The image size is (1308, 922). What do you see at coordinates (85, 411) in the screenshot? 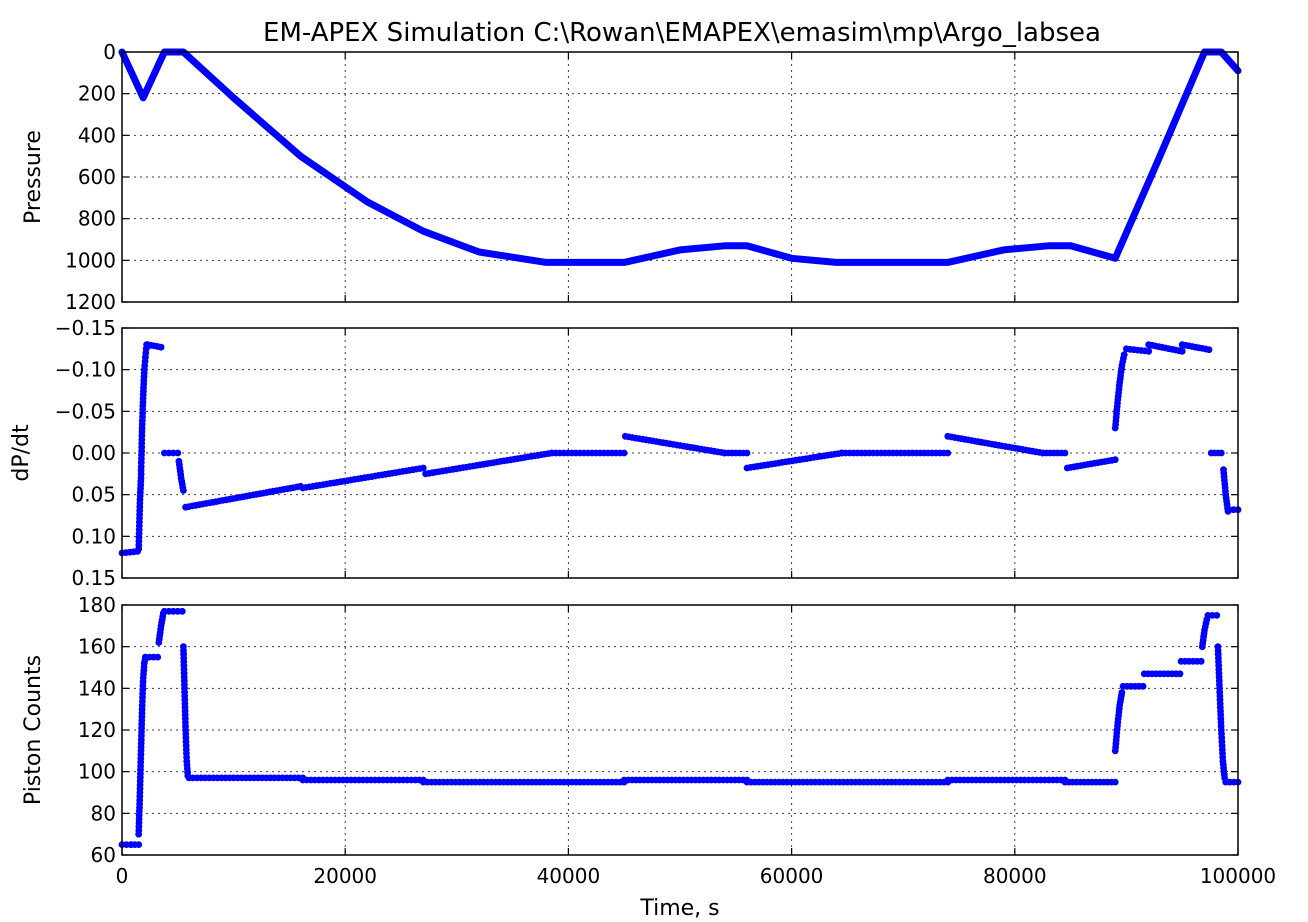
I see `y-tick-label: −0.05` at bounding box center [85, 411].